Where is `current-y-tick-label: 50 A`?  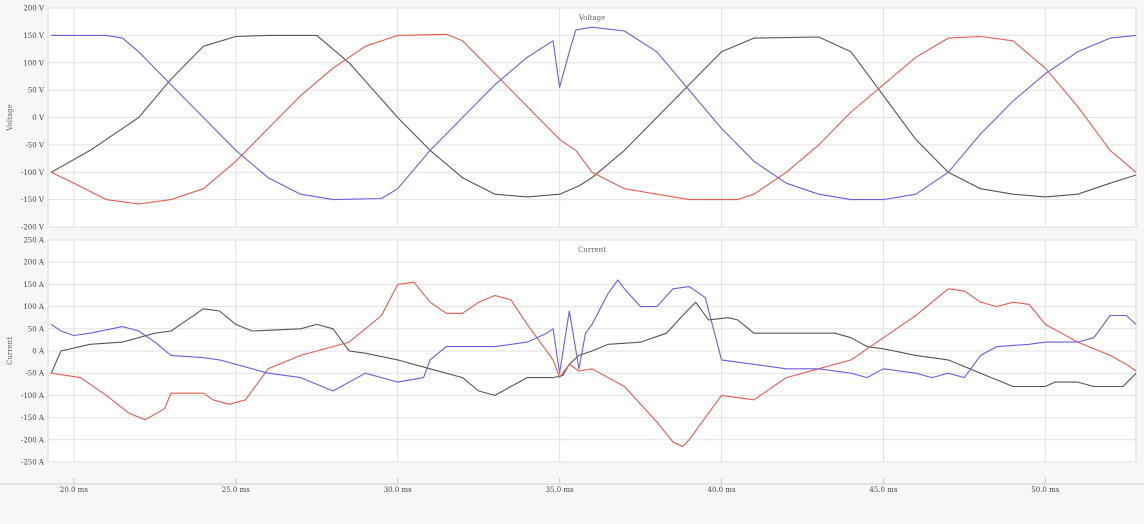 current-y-tick-label: 50 A is located at coordinates (36, 329).